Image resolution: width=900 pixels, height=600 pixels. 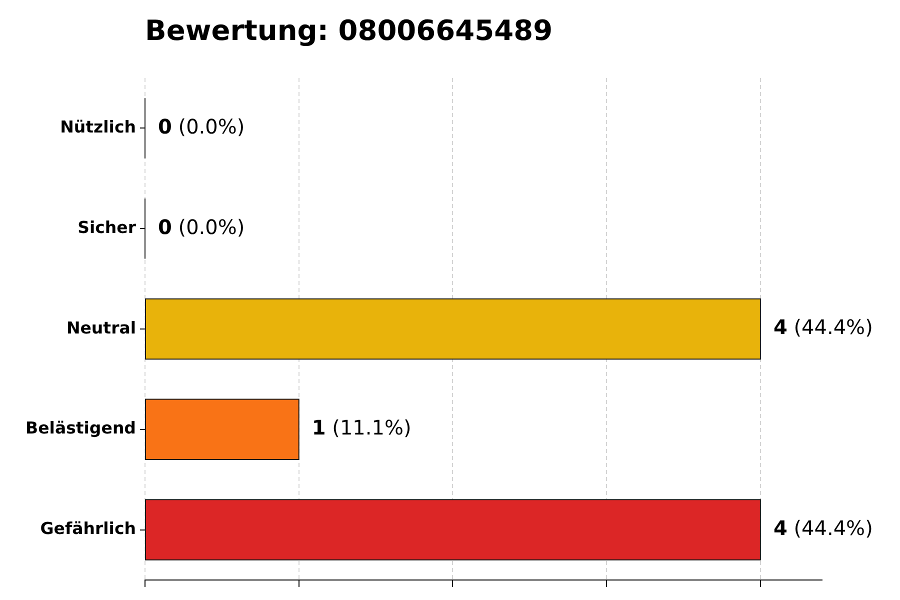 I want to click on y-tick-label: Gefährlich, so click(x=88, y=528).